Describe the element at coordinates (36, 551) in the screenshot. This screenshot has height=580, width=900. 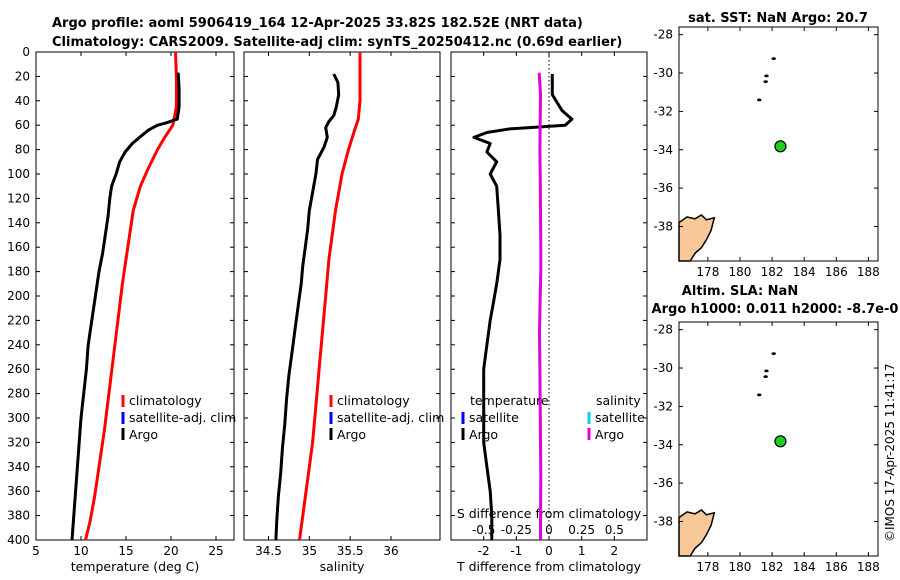
I see `x-tick-label: 5` at that location.